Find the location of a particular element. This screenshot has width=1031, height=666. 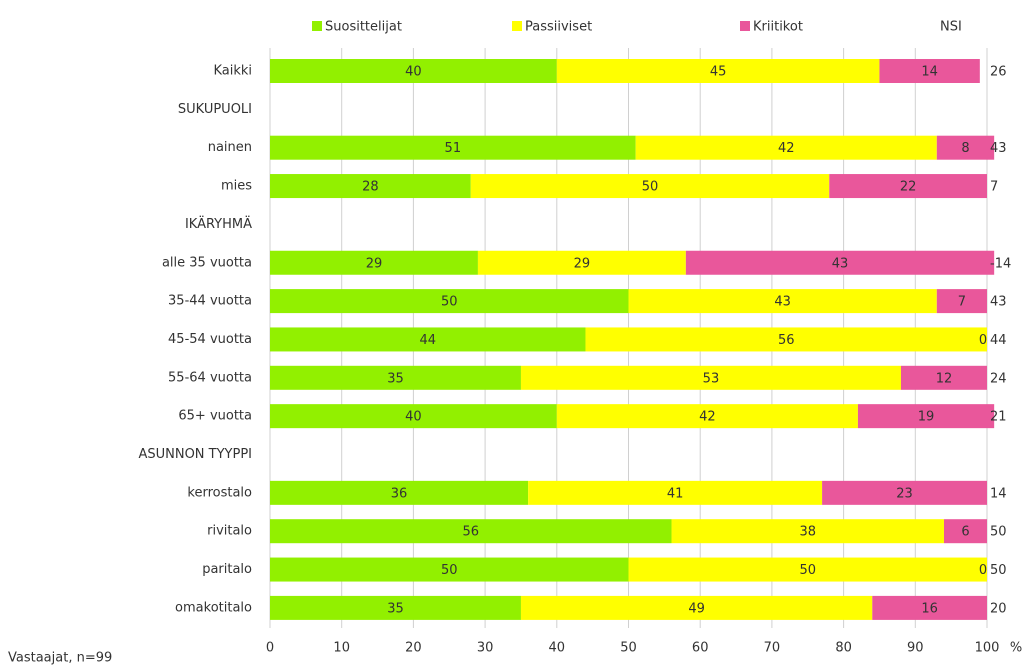

legend-label: NSI is located at coordinates (951, 27).